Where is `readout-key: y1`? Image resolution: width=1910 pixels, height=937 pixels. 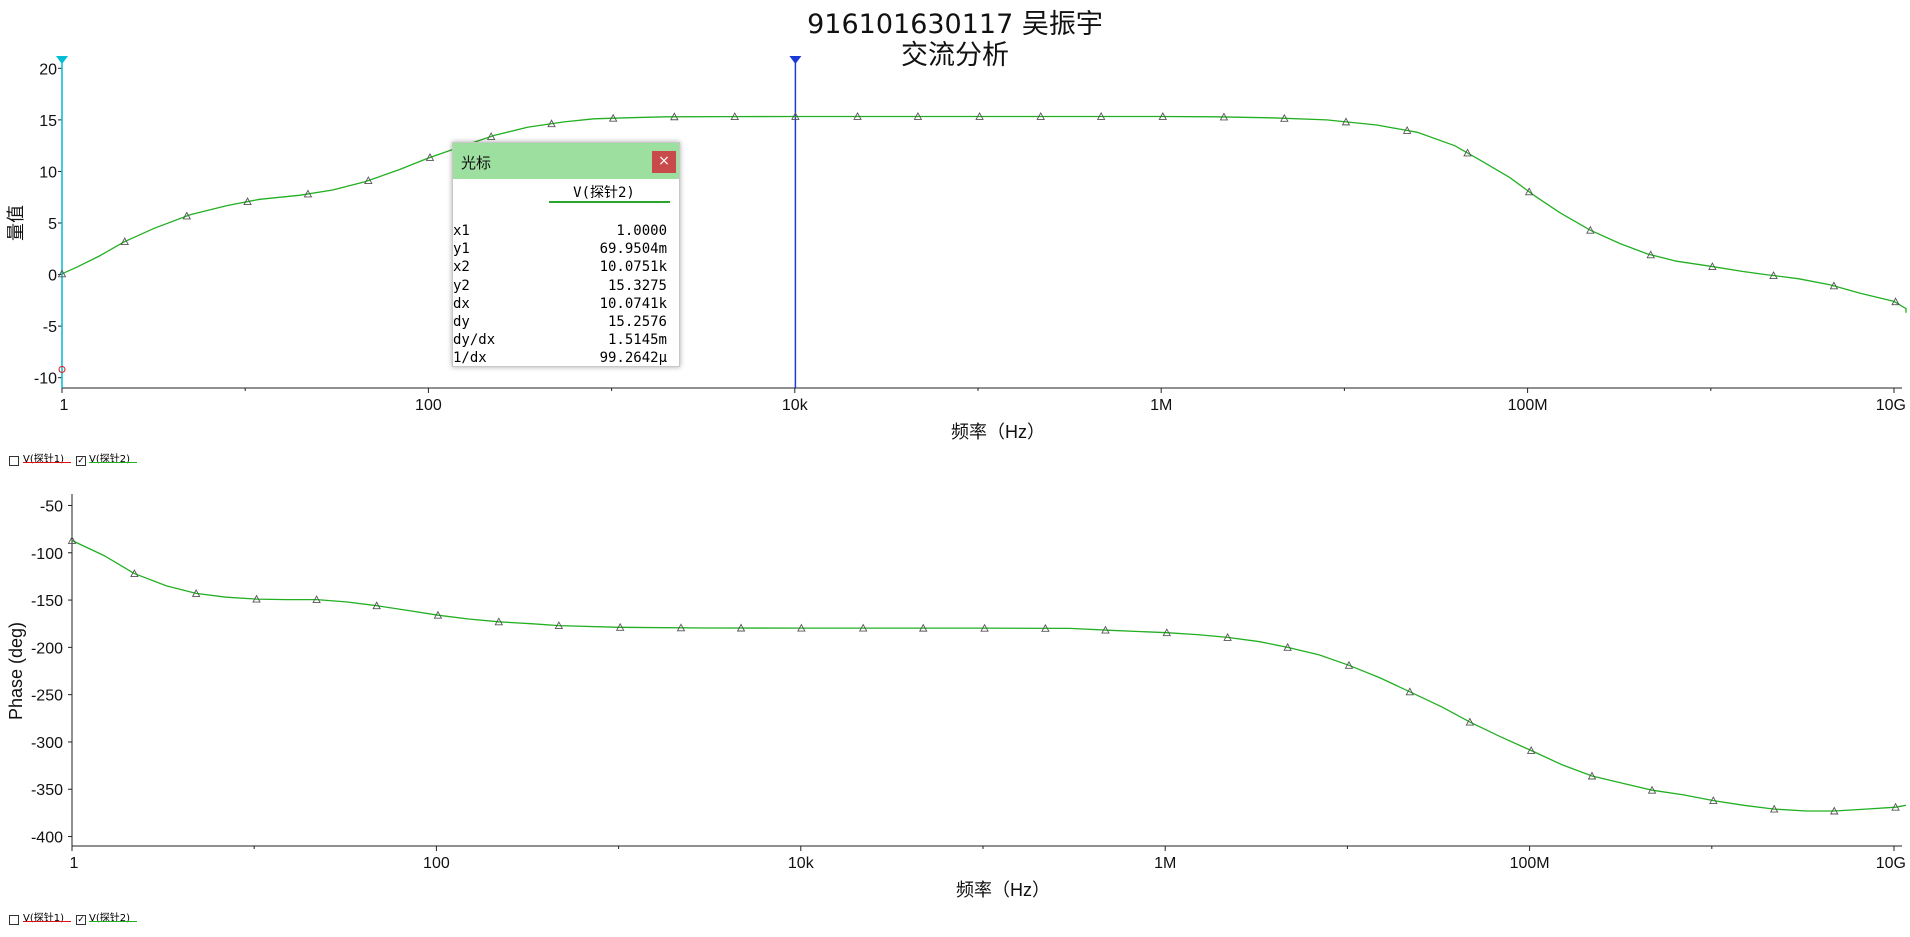 readout-key: y1 is located at coordinates (461, 249).